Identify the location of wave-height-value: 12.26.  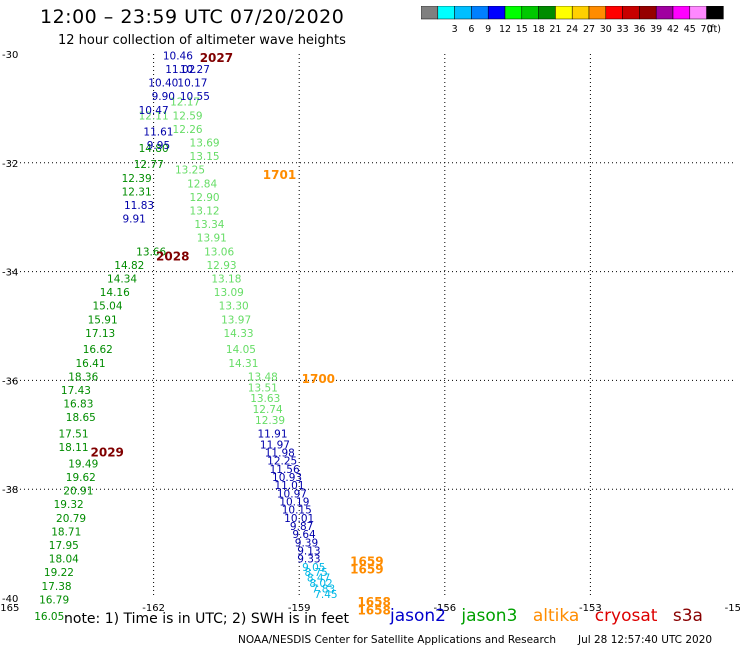
(188, 130).